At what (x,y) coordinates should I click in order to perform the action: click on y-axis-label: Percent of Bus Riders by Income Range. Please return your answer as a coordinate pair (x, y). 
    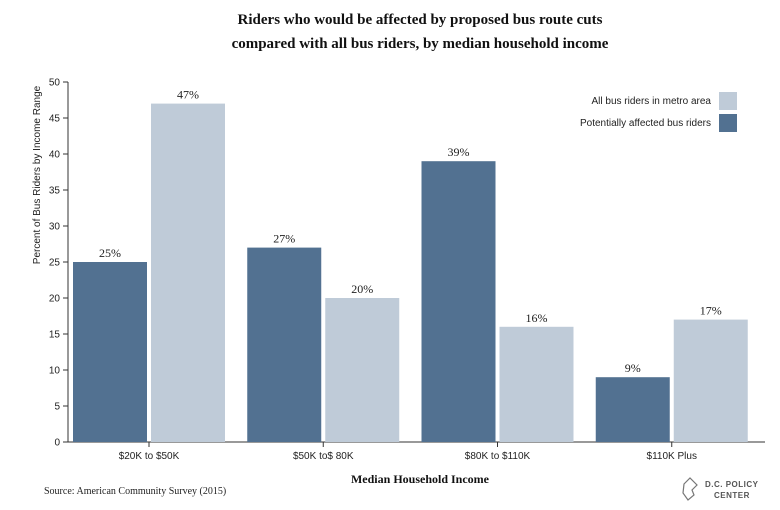
    Looking at the image, I should click on (37, 174).